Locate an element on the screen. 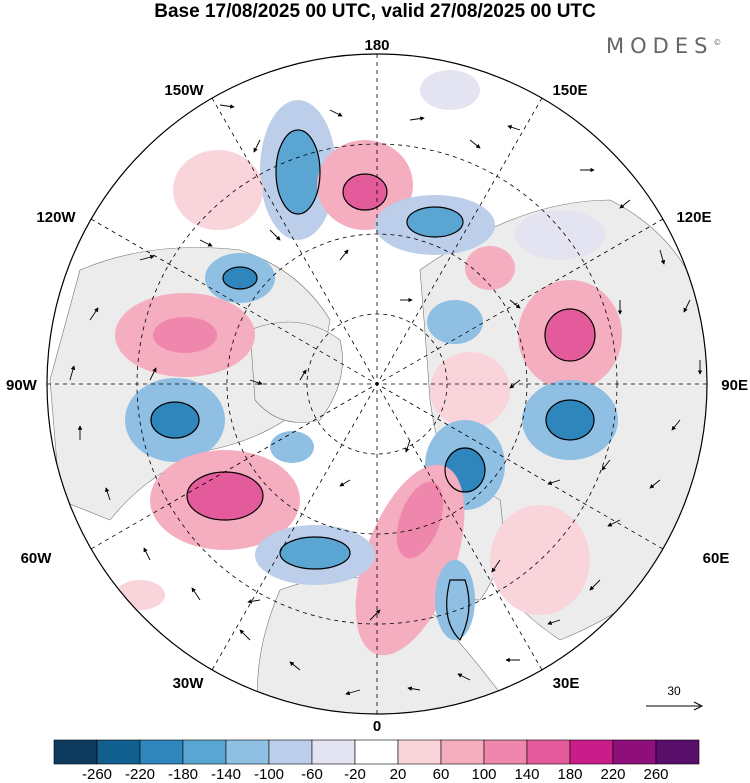 The height and width of the screenshot is (783, 750). colorbar-tick-label: -20 is located at coordinates (355, 774).